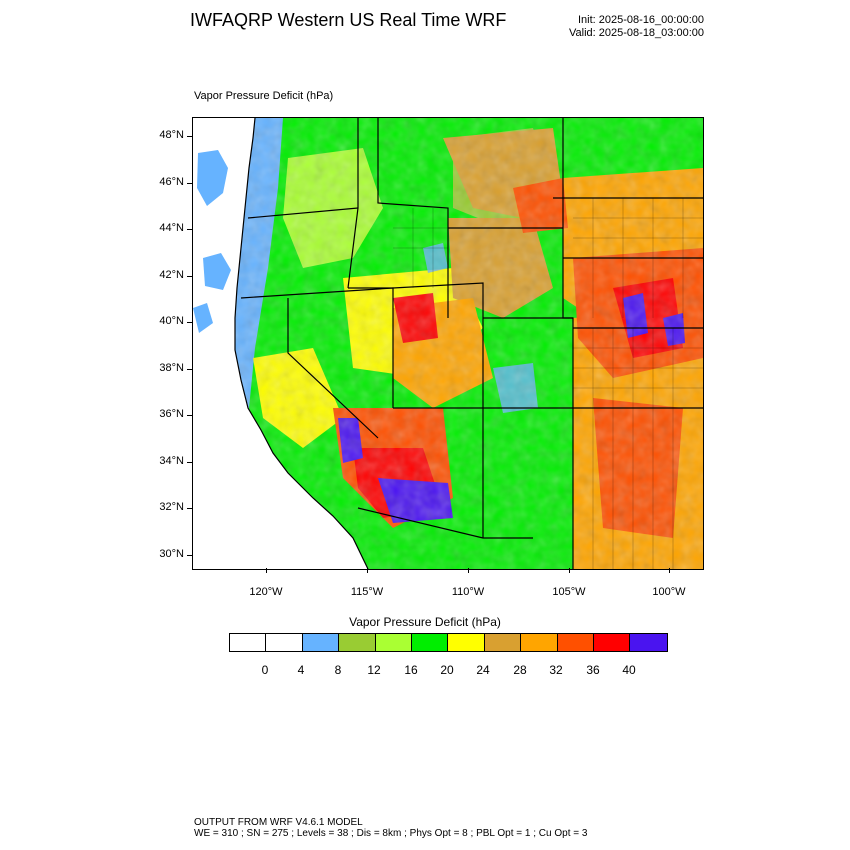 The height and width of the screenshot is (850, 850). What do you see at coordinates (374, 670) in the screenshot?
I see `colorbar-label: 12` at bounding box center [374, 670].